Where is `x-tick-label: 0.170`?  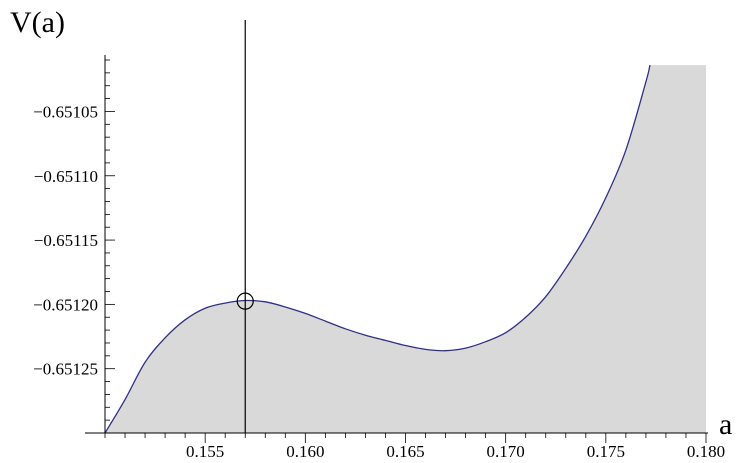 x-tick-label: 0.170 is located at coordinates (506, 451).